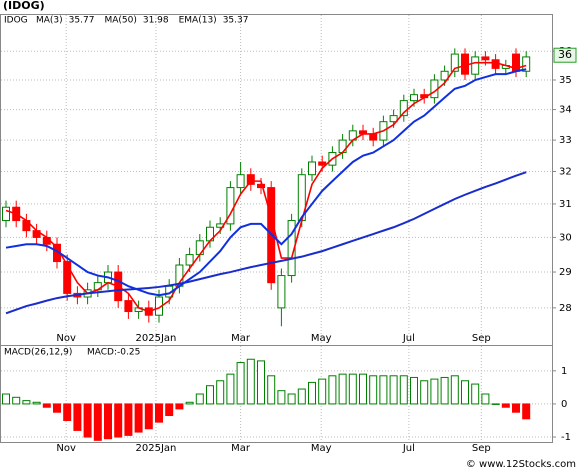  Describe the element at coordinates (49, 21) in the screenshot. I see `legend-name: MA(3)` at that location.